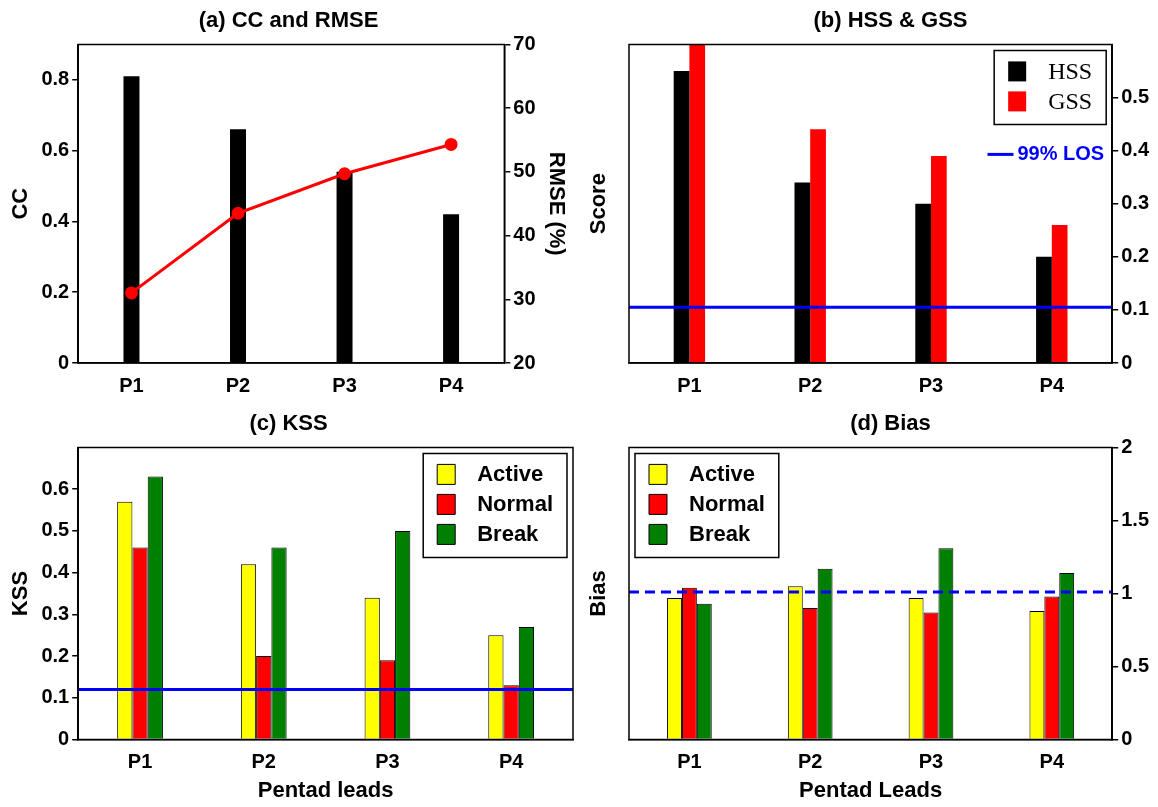  I want to click on y2-tick-label: 30, so click(524, 297).